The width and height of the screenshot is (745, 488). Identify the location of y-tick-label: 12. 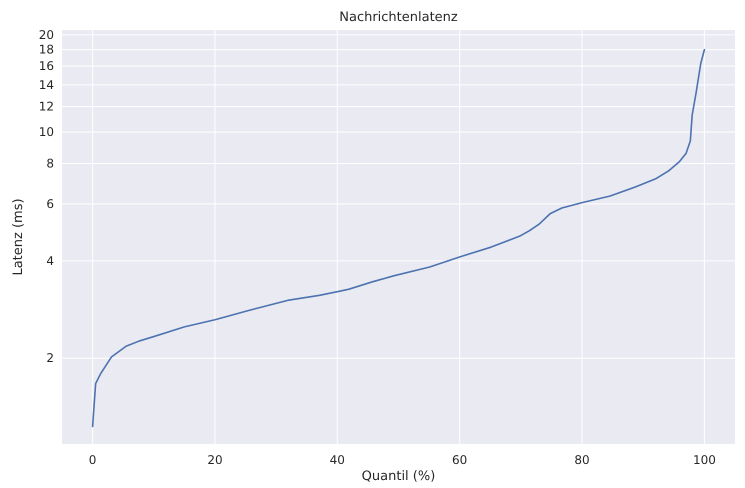
(46, 107).